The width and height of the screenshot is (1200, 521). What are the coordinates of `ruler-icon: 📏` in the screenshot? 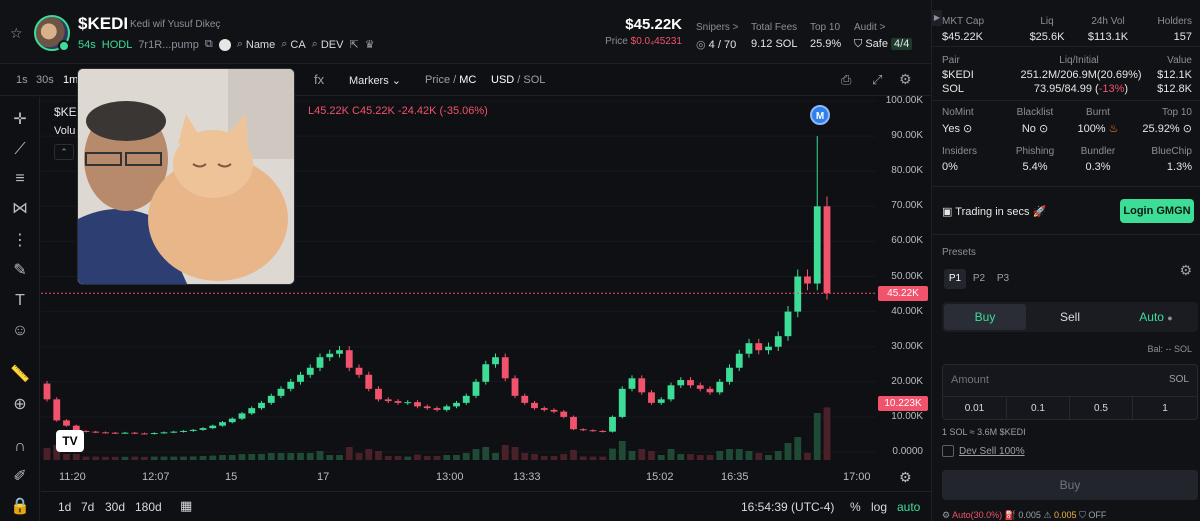 It's located at (20, 374).